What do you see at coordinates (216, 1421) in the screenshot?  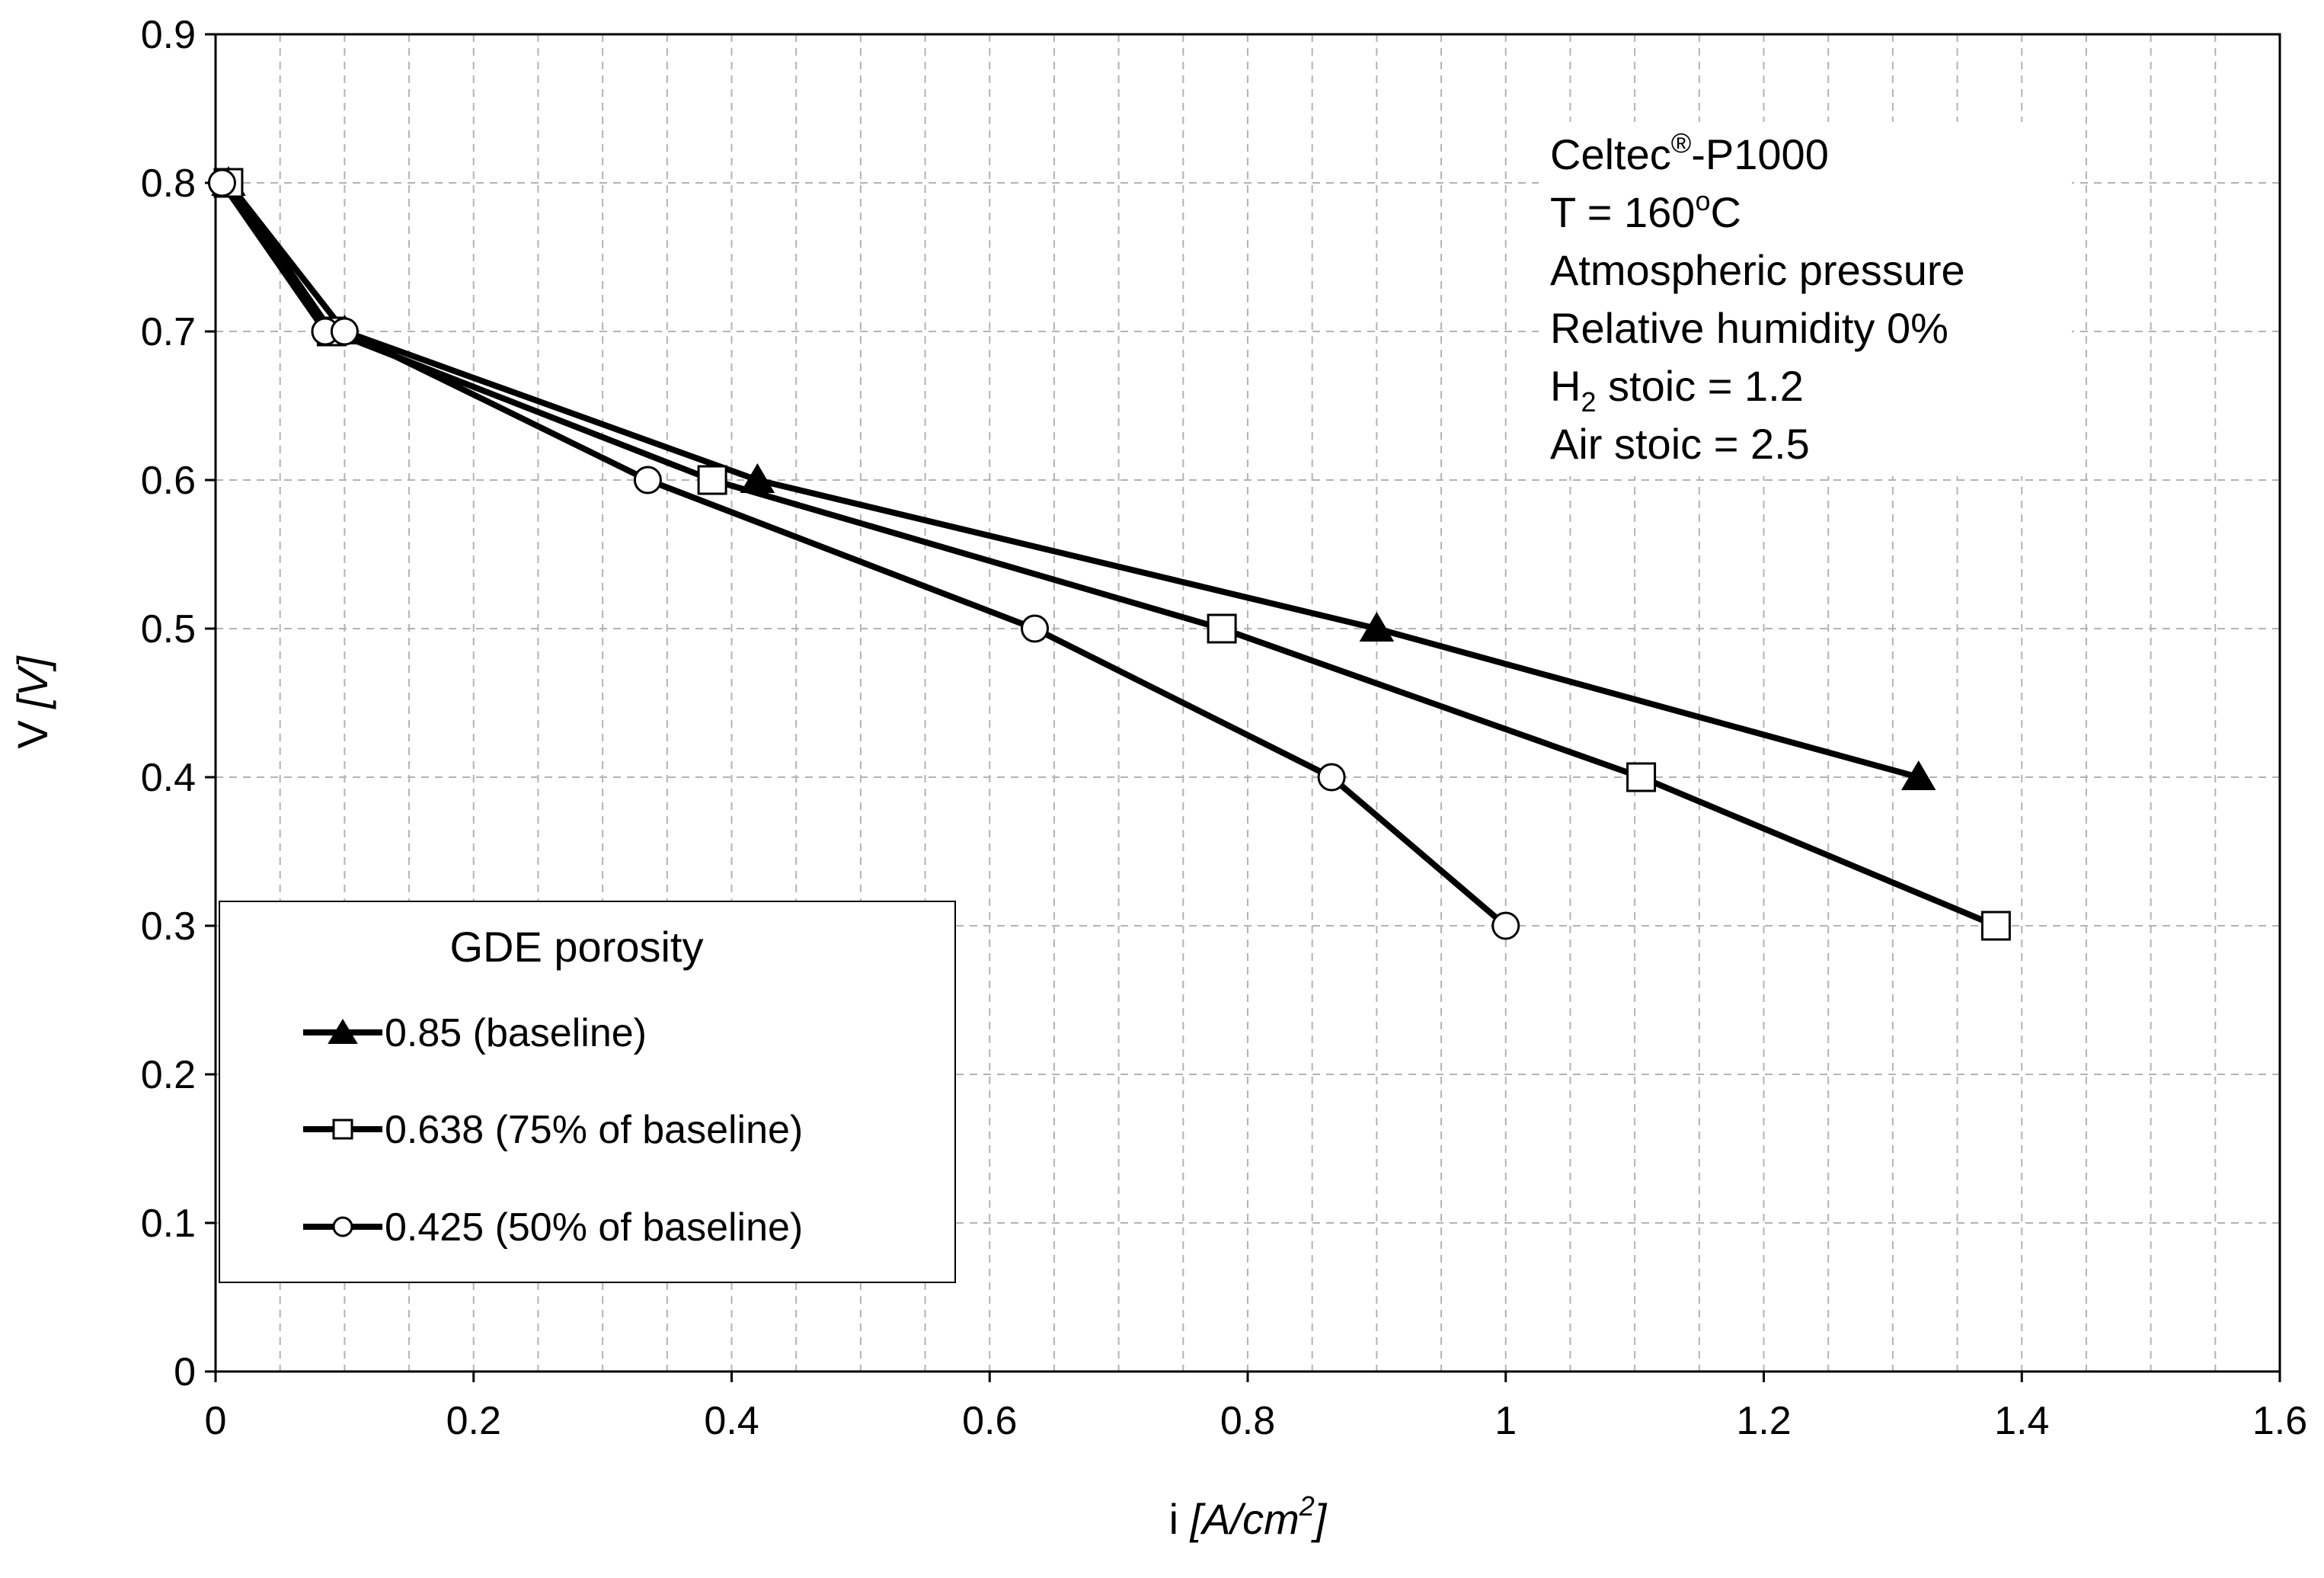 I see `x-tick-label: 0` at bounding box center [216, 1421].